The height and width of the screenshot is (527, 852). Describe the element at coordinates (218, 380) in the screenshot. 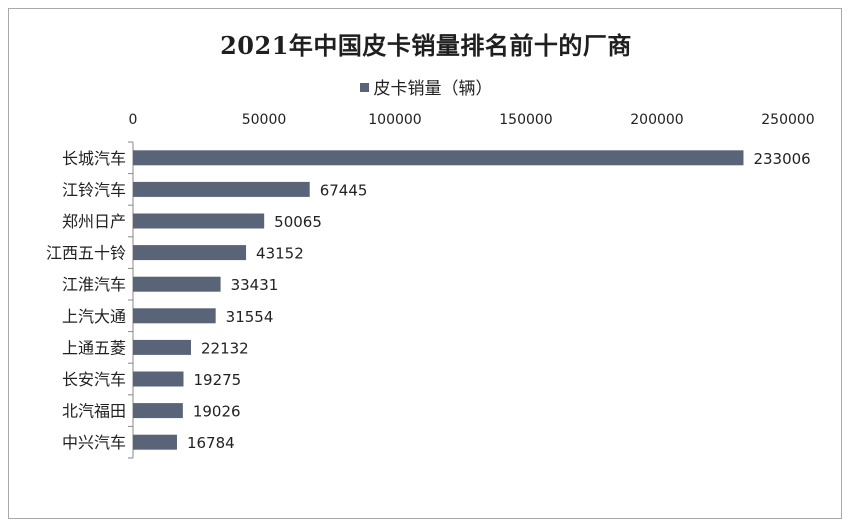

I see `data-label: 19275` at that location.